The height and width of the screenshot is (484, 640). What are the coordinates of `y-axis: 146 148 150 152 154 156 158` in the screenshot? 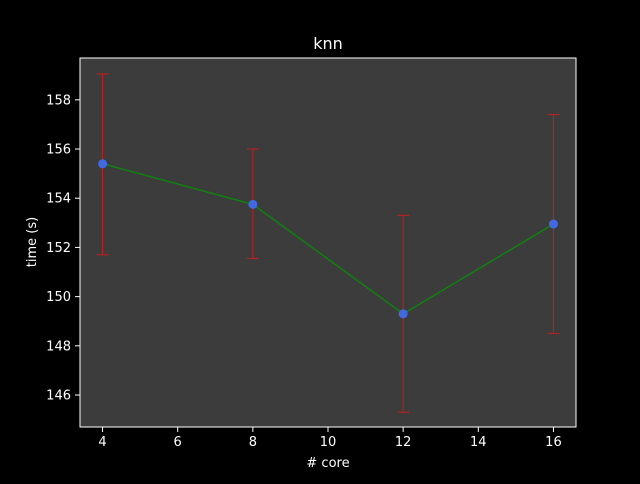 It's located at (63, 248).